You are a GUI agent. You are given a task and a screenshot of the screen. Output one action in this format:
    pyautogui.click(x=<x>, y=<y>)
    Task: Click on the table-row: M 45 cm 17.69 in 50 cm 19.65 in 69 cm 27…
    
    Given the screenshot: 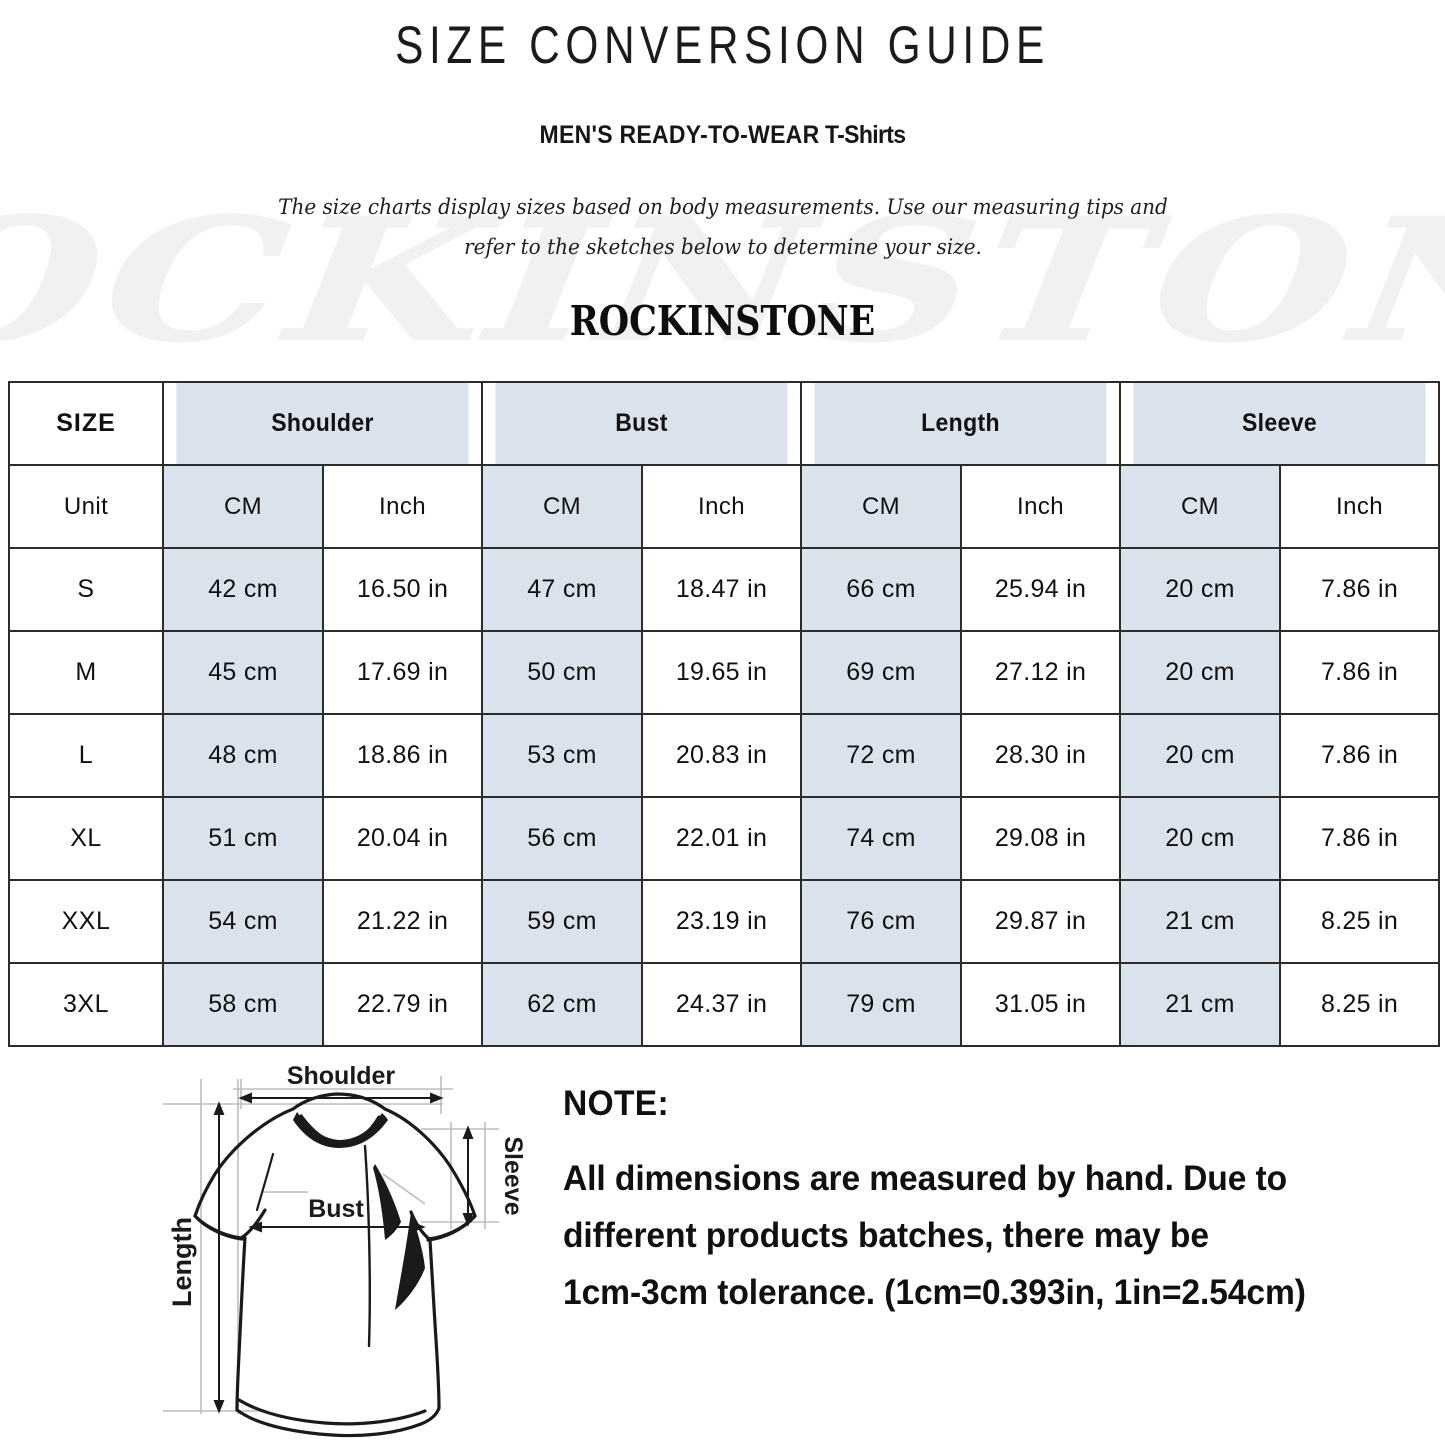 What is the action you would take?
    pyautogui.click(x=724, y=672)
    